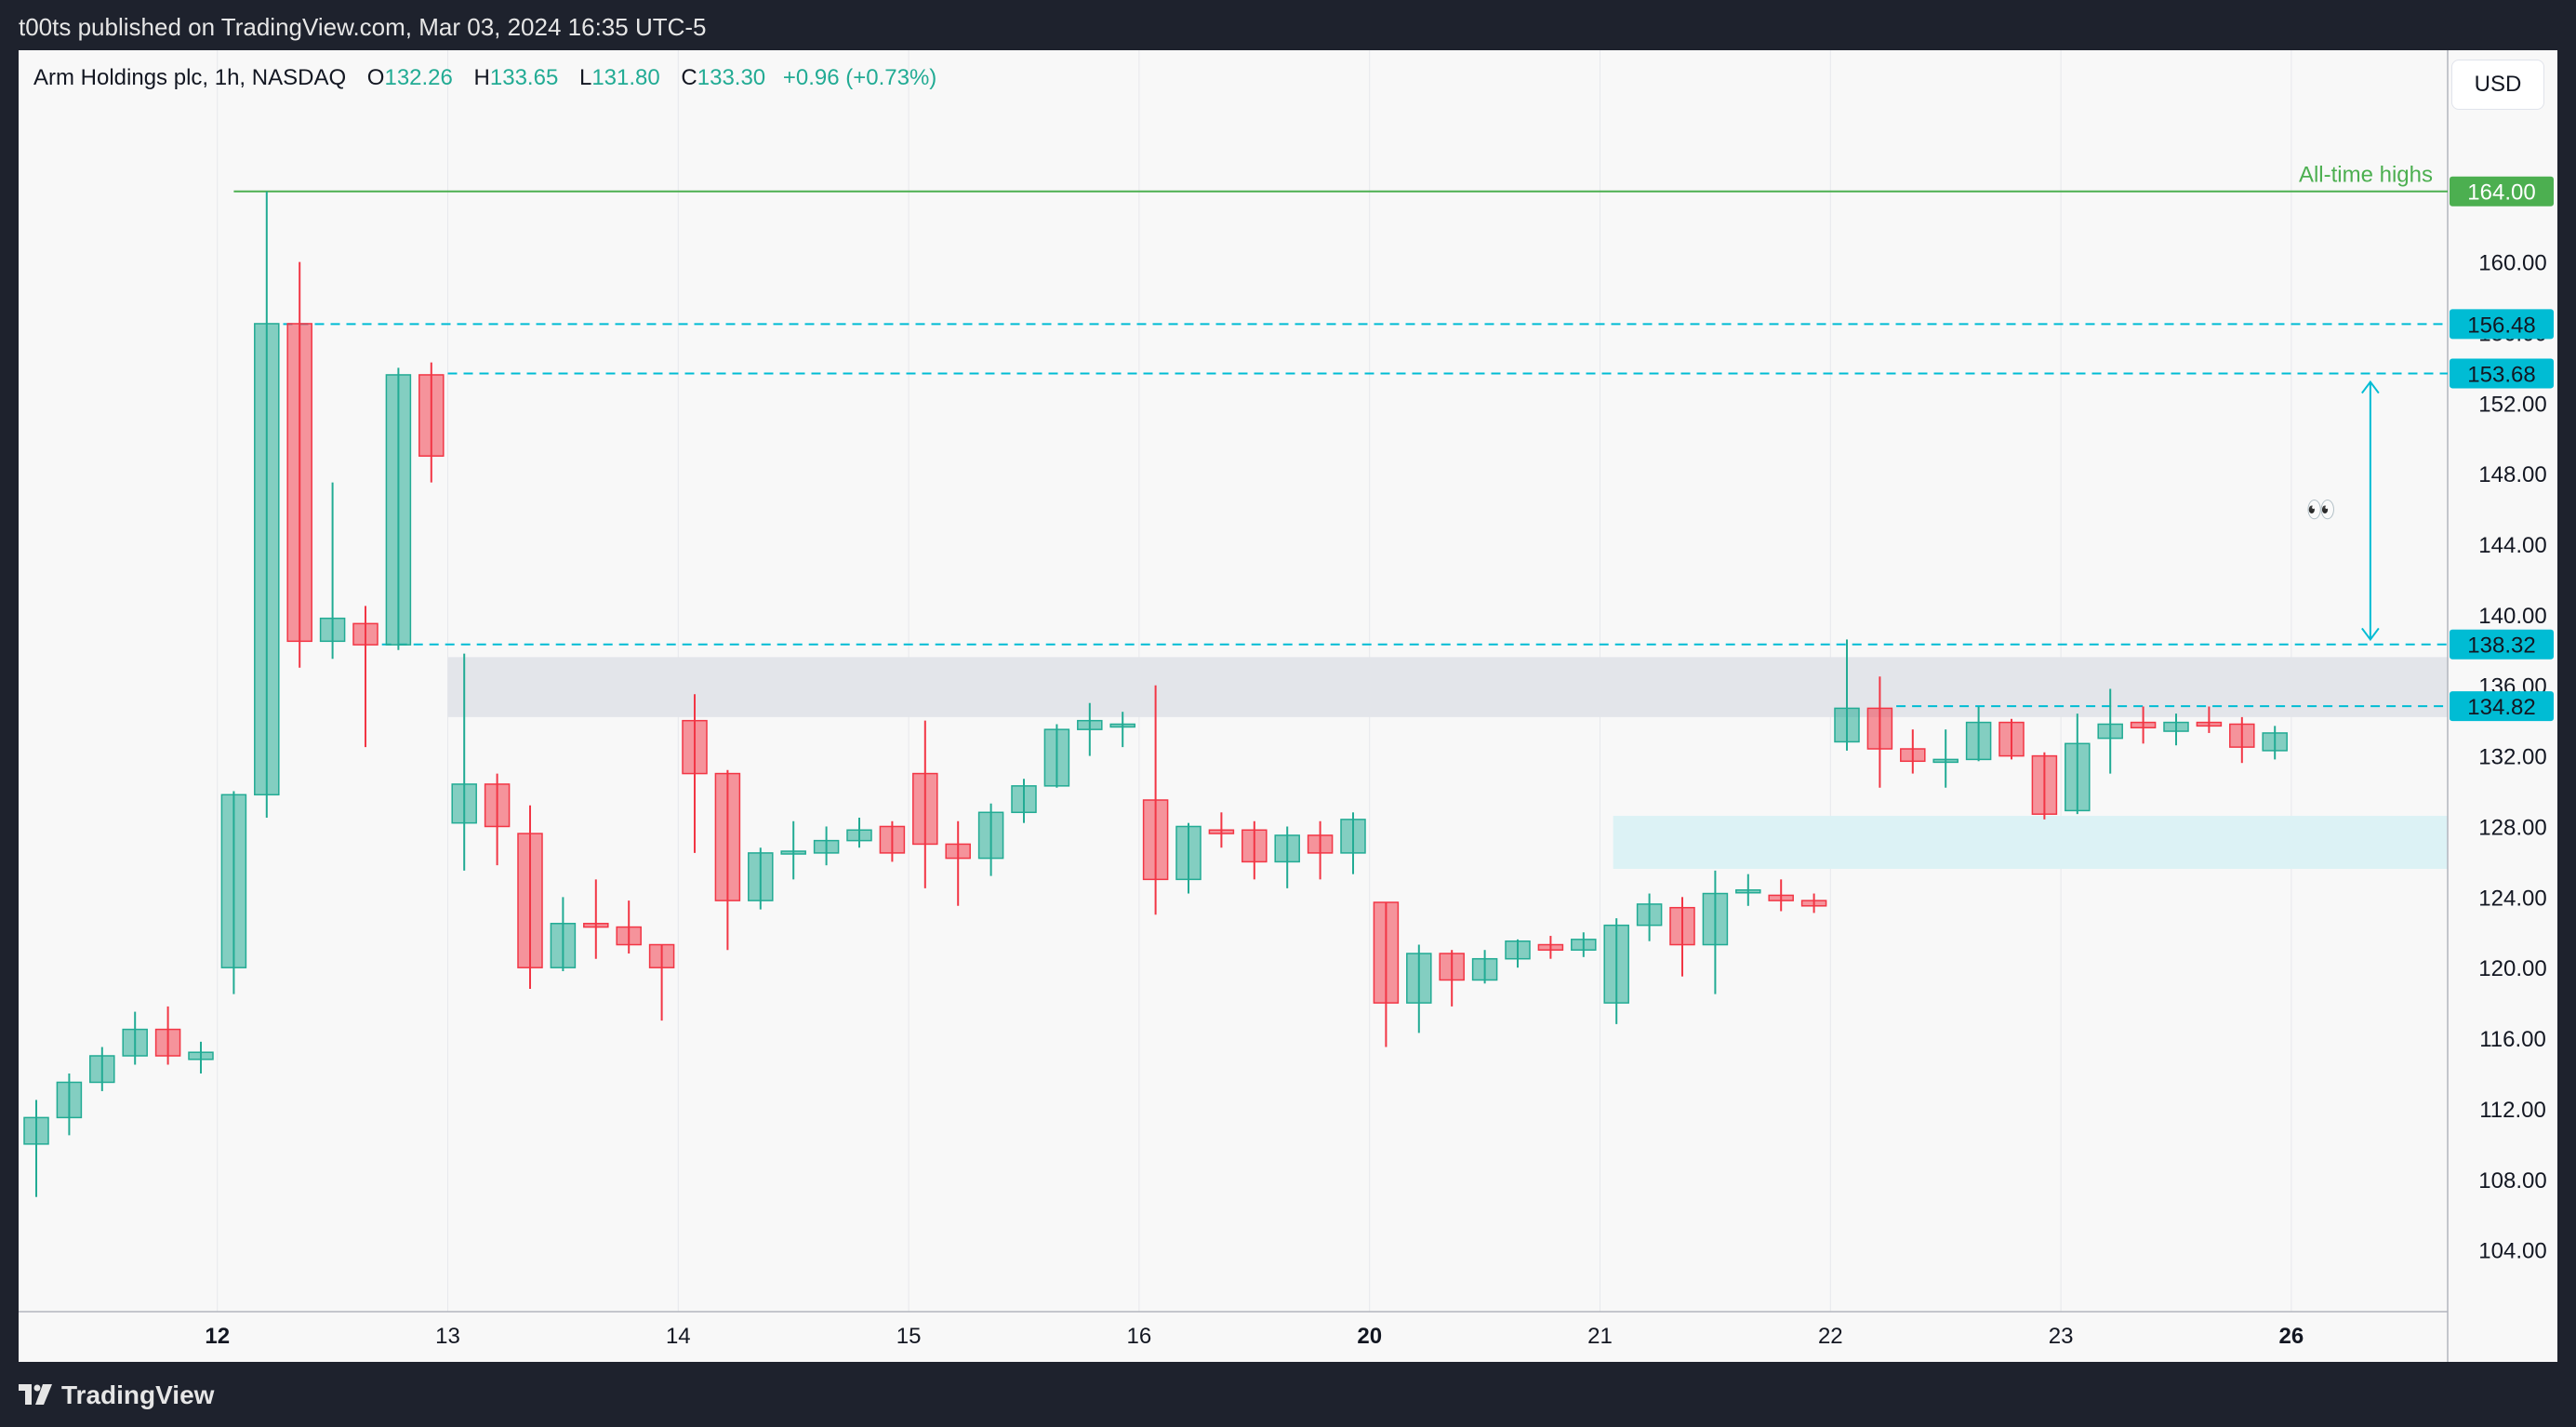 The image size is (2576, 1427). What do you see at coordinates (859, 77) in the screenshot?
I see `change-value: +0.96 (+0.73%)` at bounding box center [859, 77].